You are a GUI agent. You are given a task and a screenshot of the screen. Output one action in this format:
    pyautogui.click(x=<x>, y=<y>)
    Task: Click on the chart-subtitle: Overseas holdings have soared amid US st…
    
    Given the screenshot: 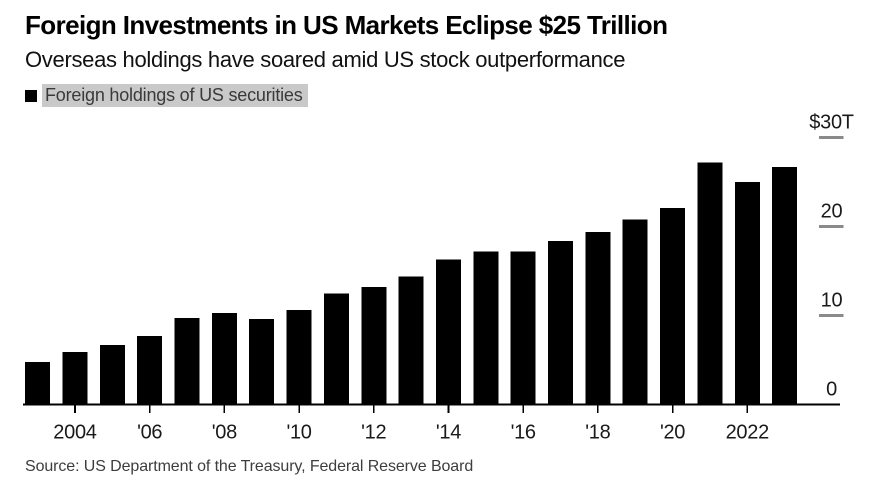 What is the action you would take?
    pyautogui.click(x=325, y=59)
    